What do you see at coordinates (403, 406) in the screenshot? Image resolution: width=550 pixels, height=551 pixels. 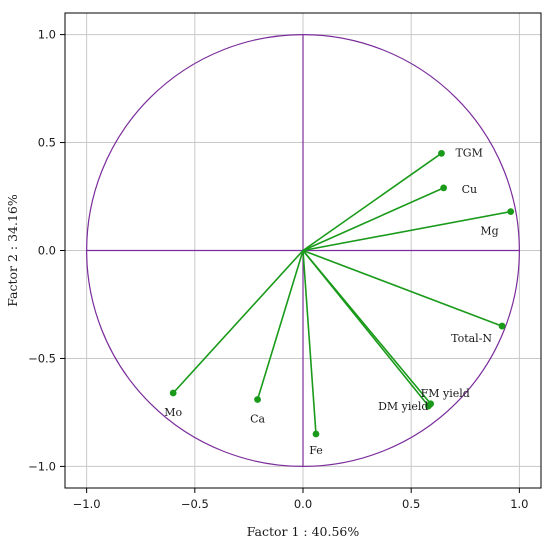 I see `label-dm-yield: DM yield` at bounding box center [403, 406].